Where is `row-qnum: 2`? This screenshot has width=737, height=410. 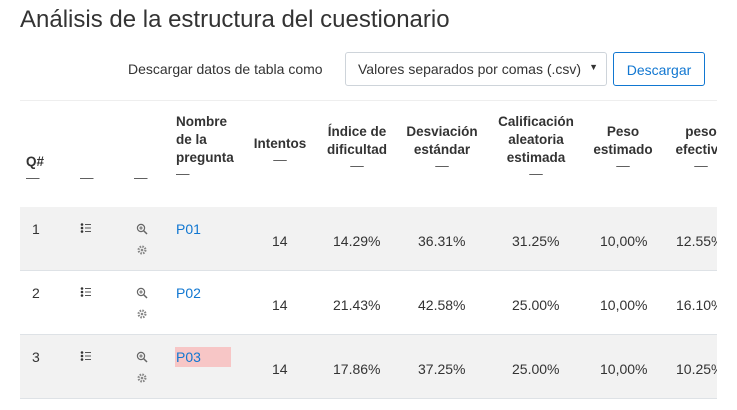 row-qnum: 2 is located at coordinates (36, 293).